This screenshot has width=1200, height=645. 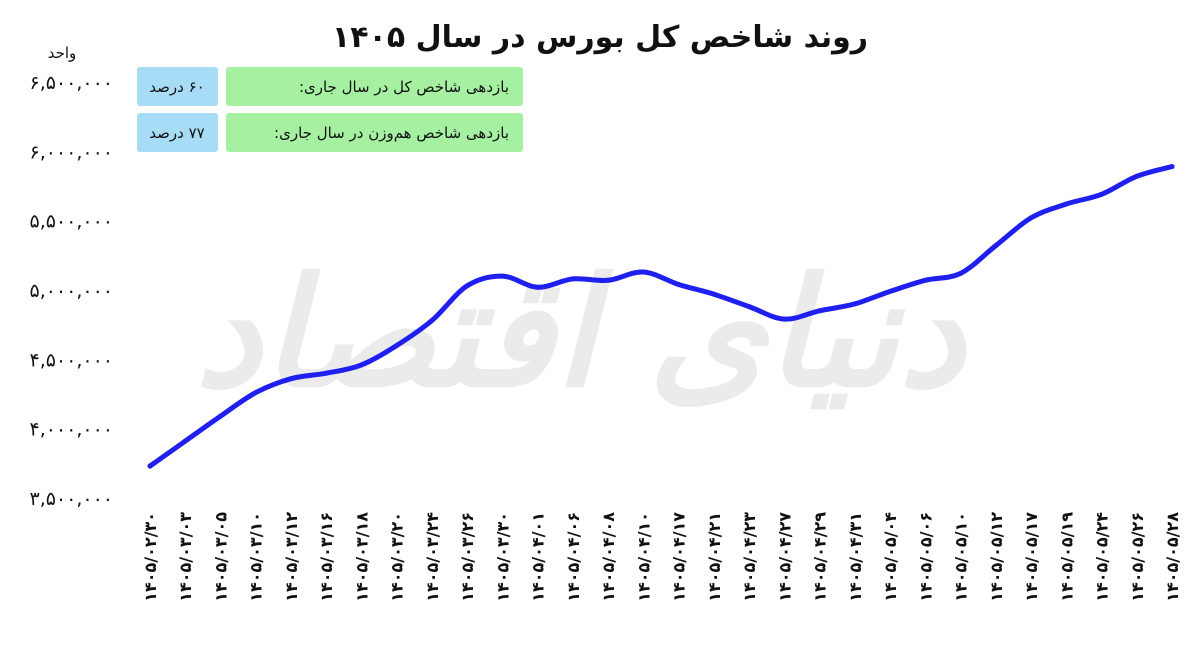 I want to click on info-box-2: بازدهی شاخص هم‌وزن در سال جاری: ۷۷ درصد, so click(x=330, y=132).